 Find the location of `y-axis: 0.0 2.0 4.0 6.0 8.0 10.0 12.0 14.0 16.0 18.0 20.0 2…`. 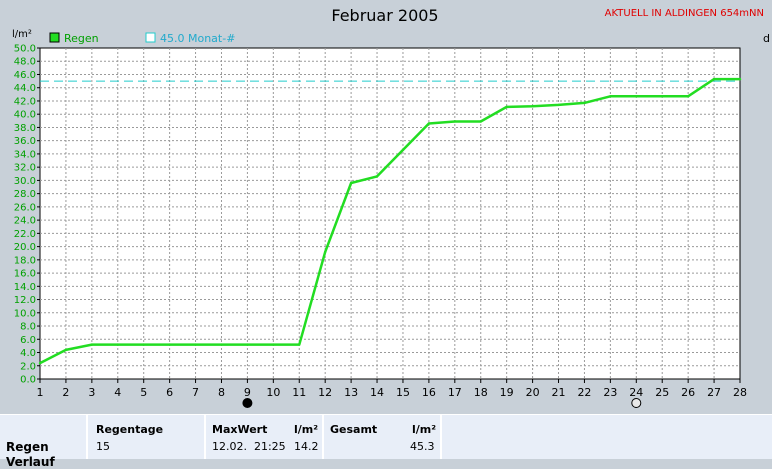

y-axis: 0.0 2.0 4.0 6.0 8.0 10.0 12.0 14.0 16.0 18.0 20.0 2… is located at coordinates (27, 215).